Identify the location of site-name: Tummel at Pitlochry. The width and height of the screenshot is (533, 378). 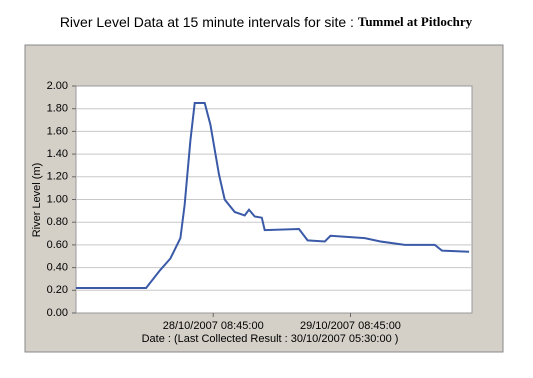
(415, 21).